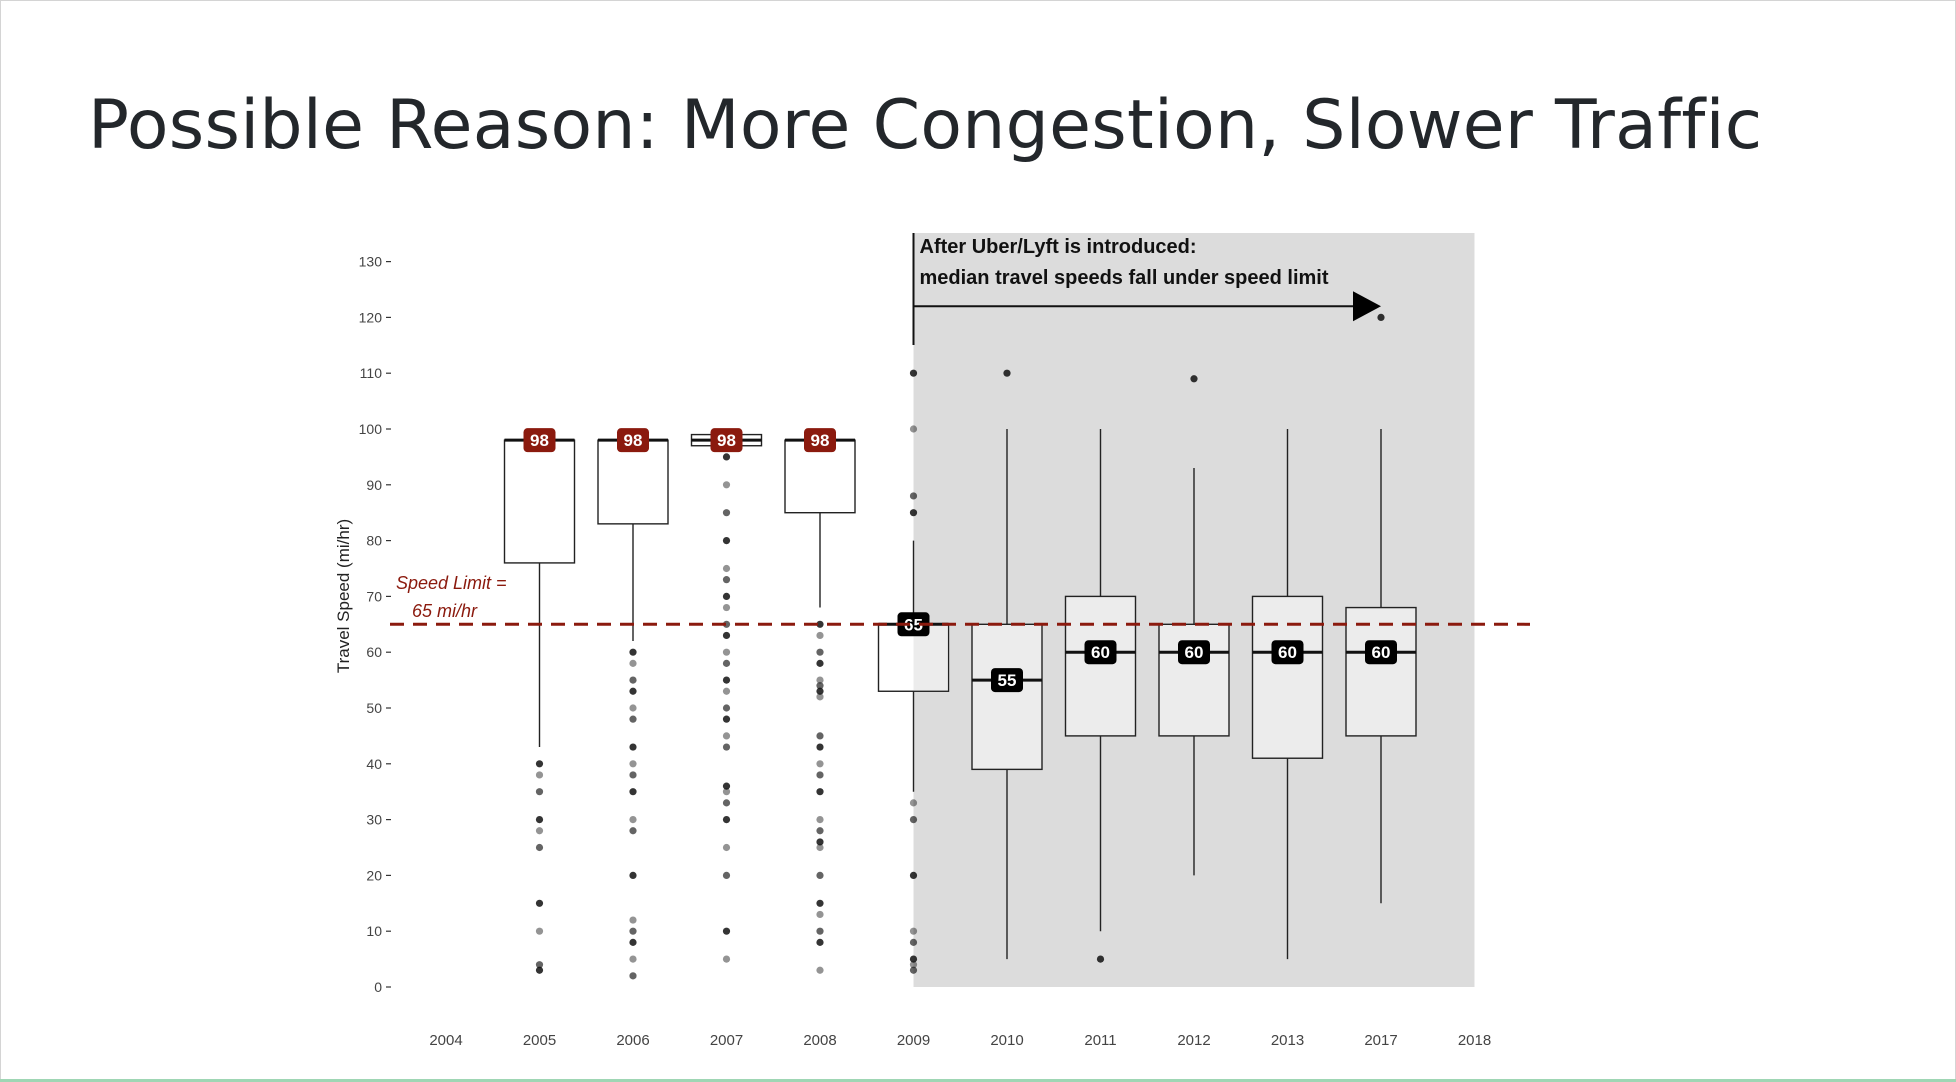  Describe the element at coordinates (374, 485) in the screenshot. I see `y-tick-label: 90` at that location.